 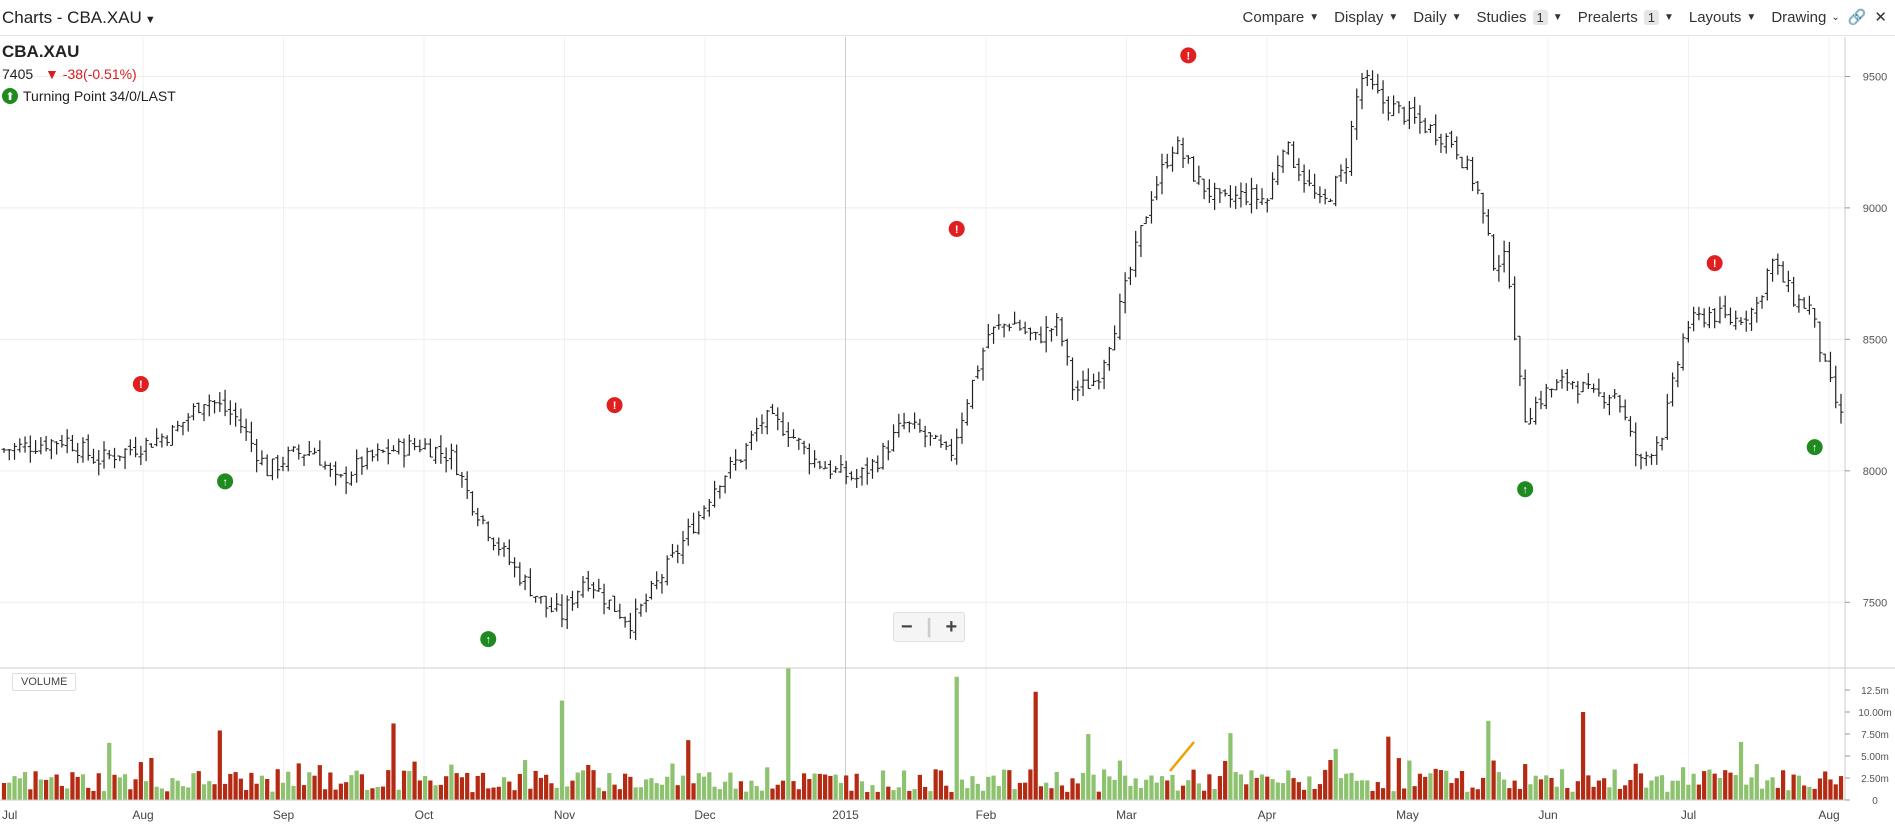 What do you see at coordinates (951, 626) in the screenshot?
I see `zoom-in-button: +` at bounding box center [951, 626].